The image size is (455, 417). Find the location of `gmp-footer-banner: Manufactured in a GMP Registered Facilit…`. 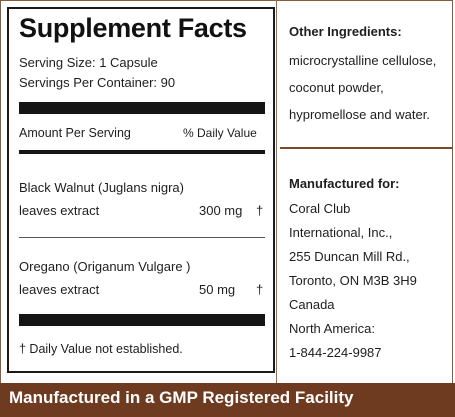

gmp-footer-banner: Manufactured in a GMP Registered Facilit… is located at coordinates (227, 400).